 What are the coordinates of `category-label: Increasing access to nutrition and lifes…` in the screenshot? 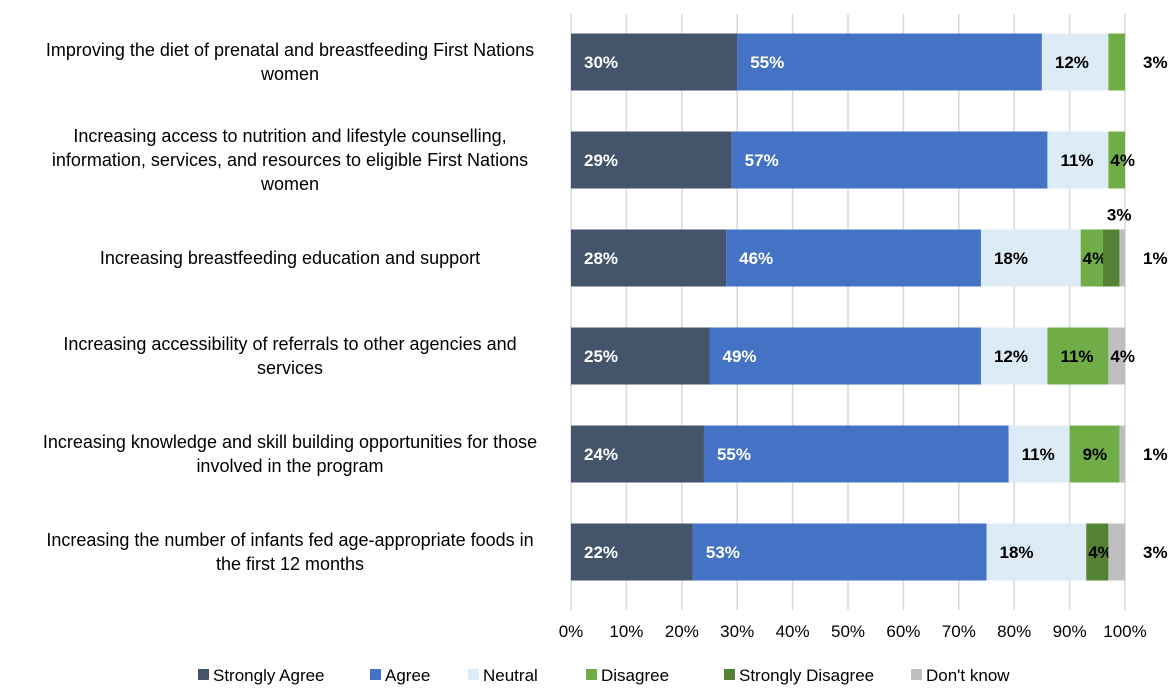 It's located at (289, 136).